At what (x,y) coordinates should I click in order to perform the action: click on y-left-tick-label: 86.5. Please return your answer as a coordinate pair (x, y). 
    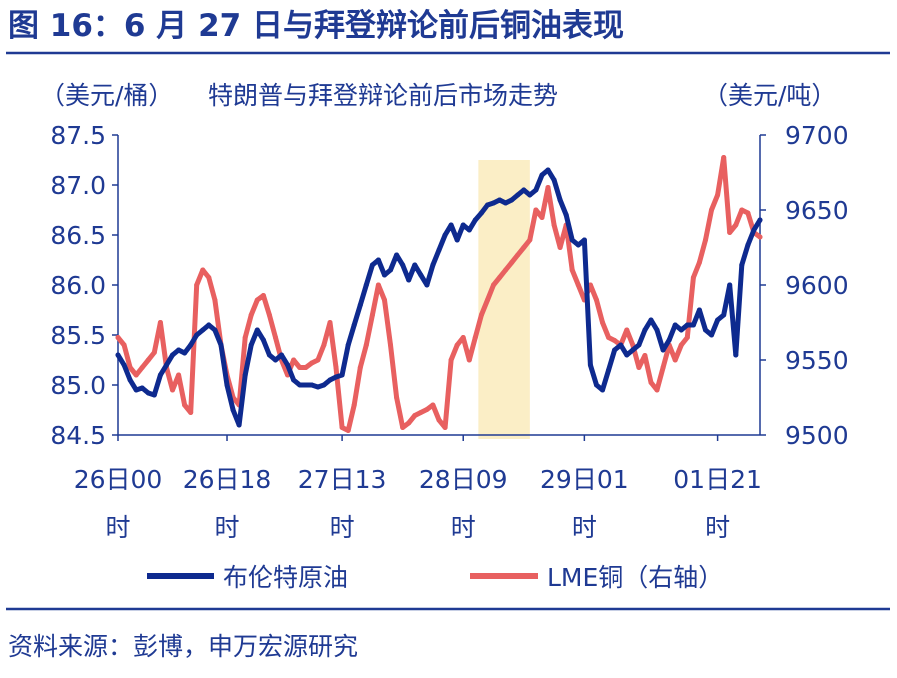
    Looking at the image, I should click on (78, 235).